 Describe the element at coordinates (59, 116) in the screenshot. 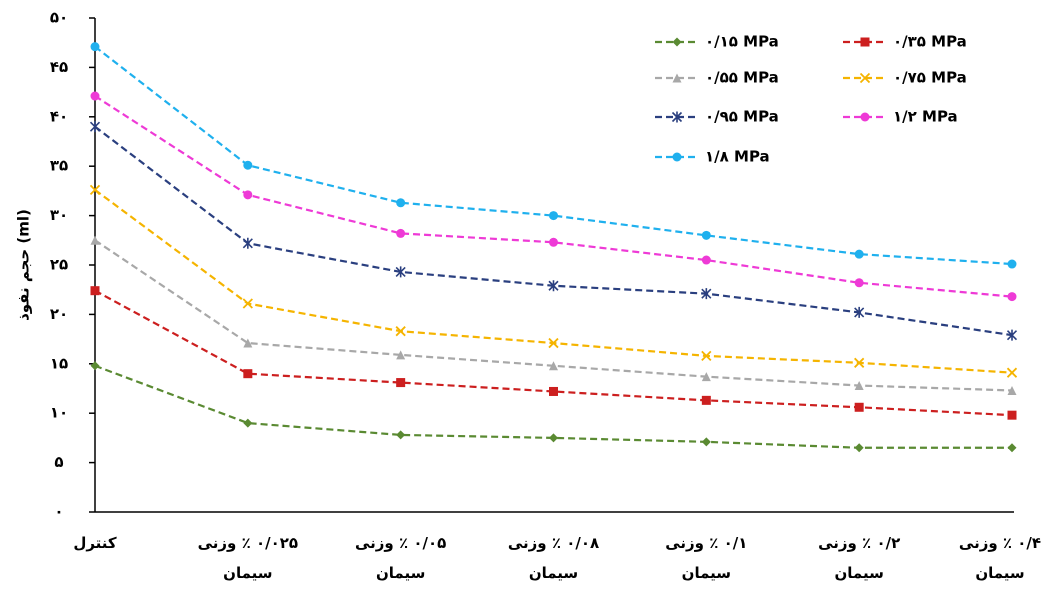

I see `y-tick-label: ۴۰` at that location.